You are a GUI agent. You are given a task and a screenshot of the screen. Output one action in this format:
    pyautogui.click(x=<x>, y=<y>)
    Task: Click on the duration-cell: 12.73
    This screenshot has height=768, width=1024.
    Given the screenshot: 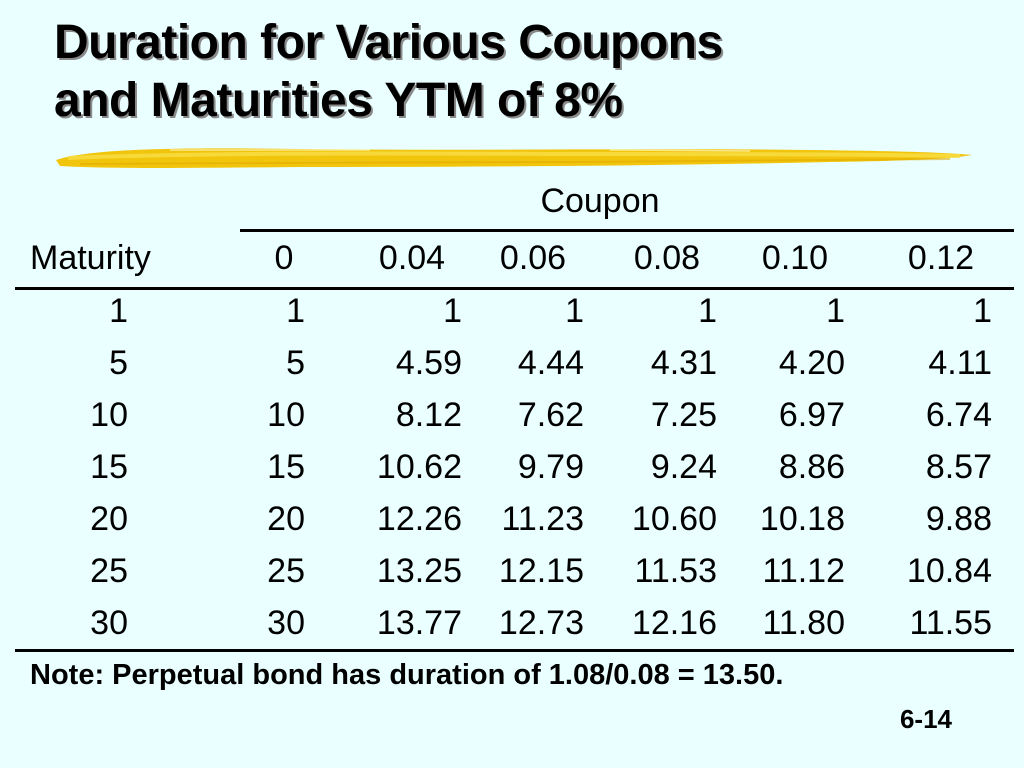 What is the action you would take?
    pyautogui.click(x=541, y=623)
    